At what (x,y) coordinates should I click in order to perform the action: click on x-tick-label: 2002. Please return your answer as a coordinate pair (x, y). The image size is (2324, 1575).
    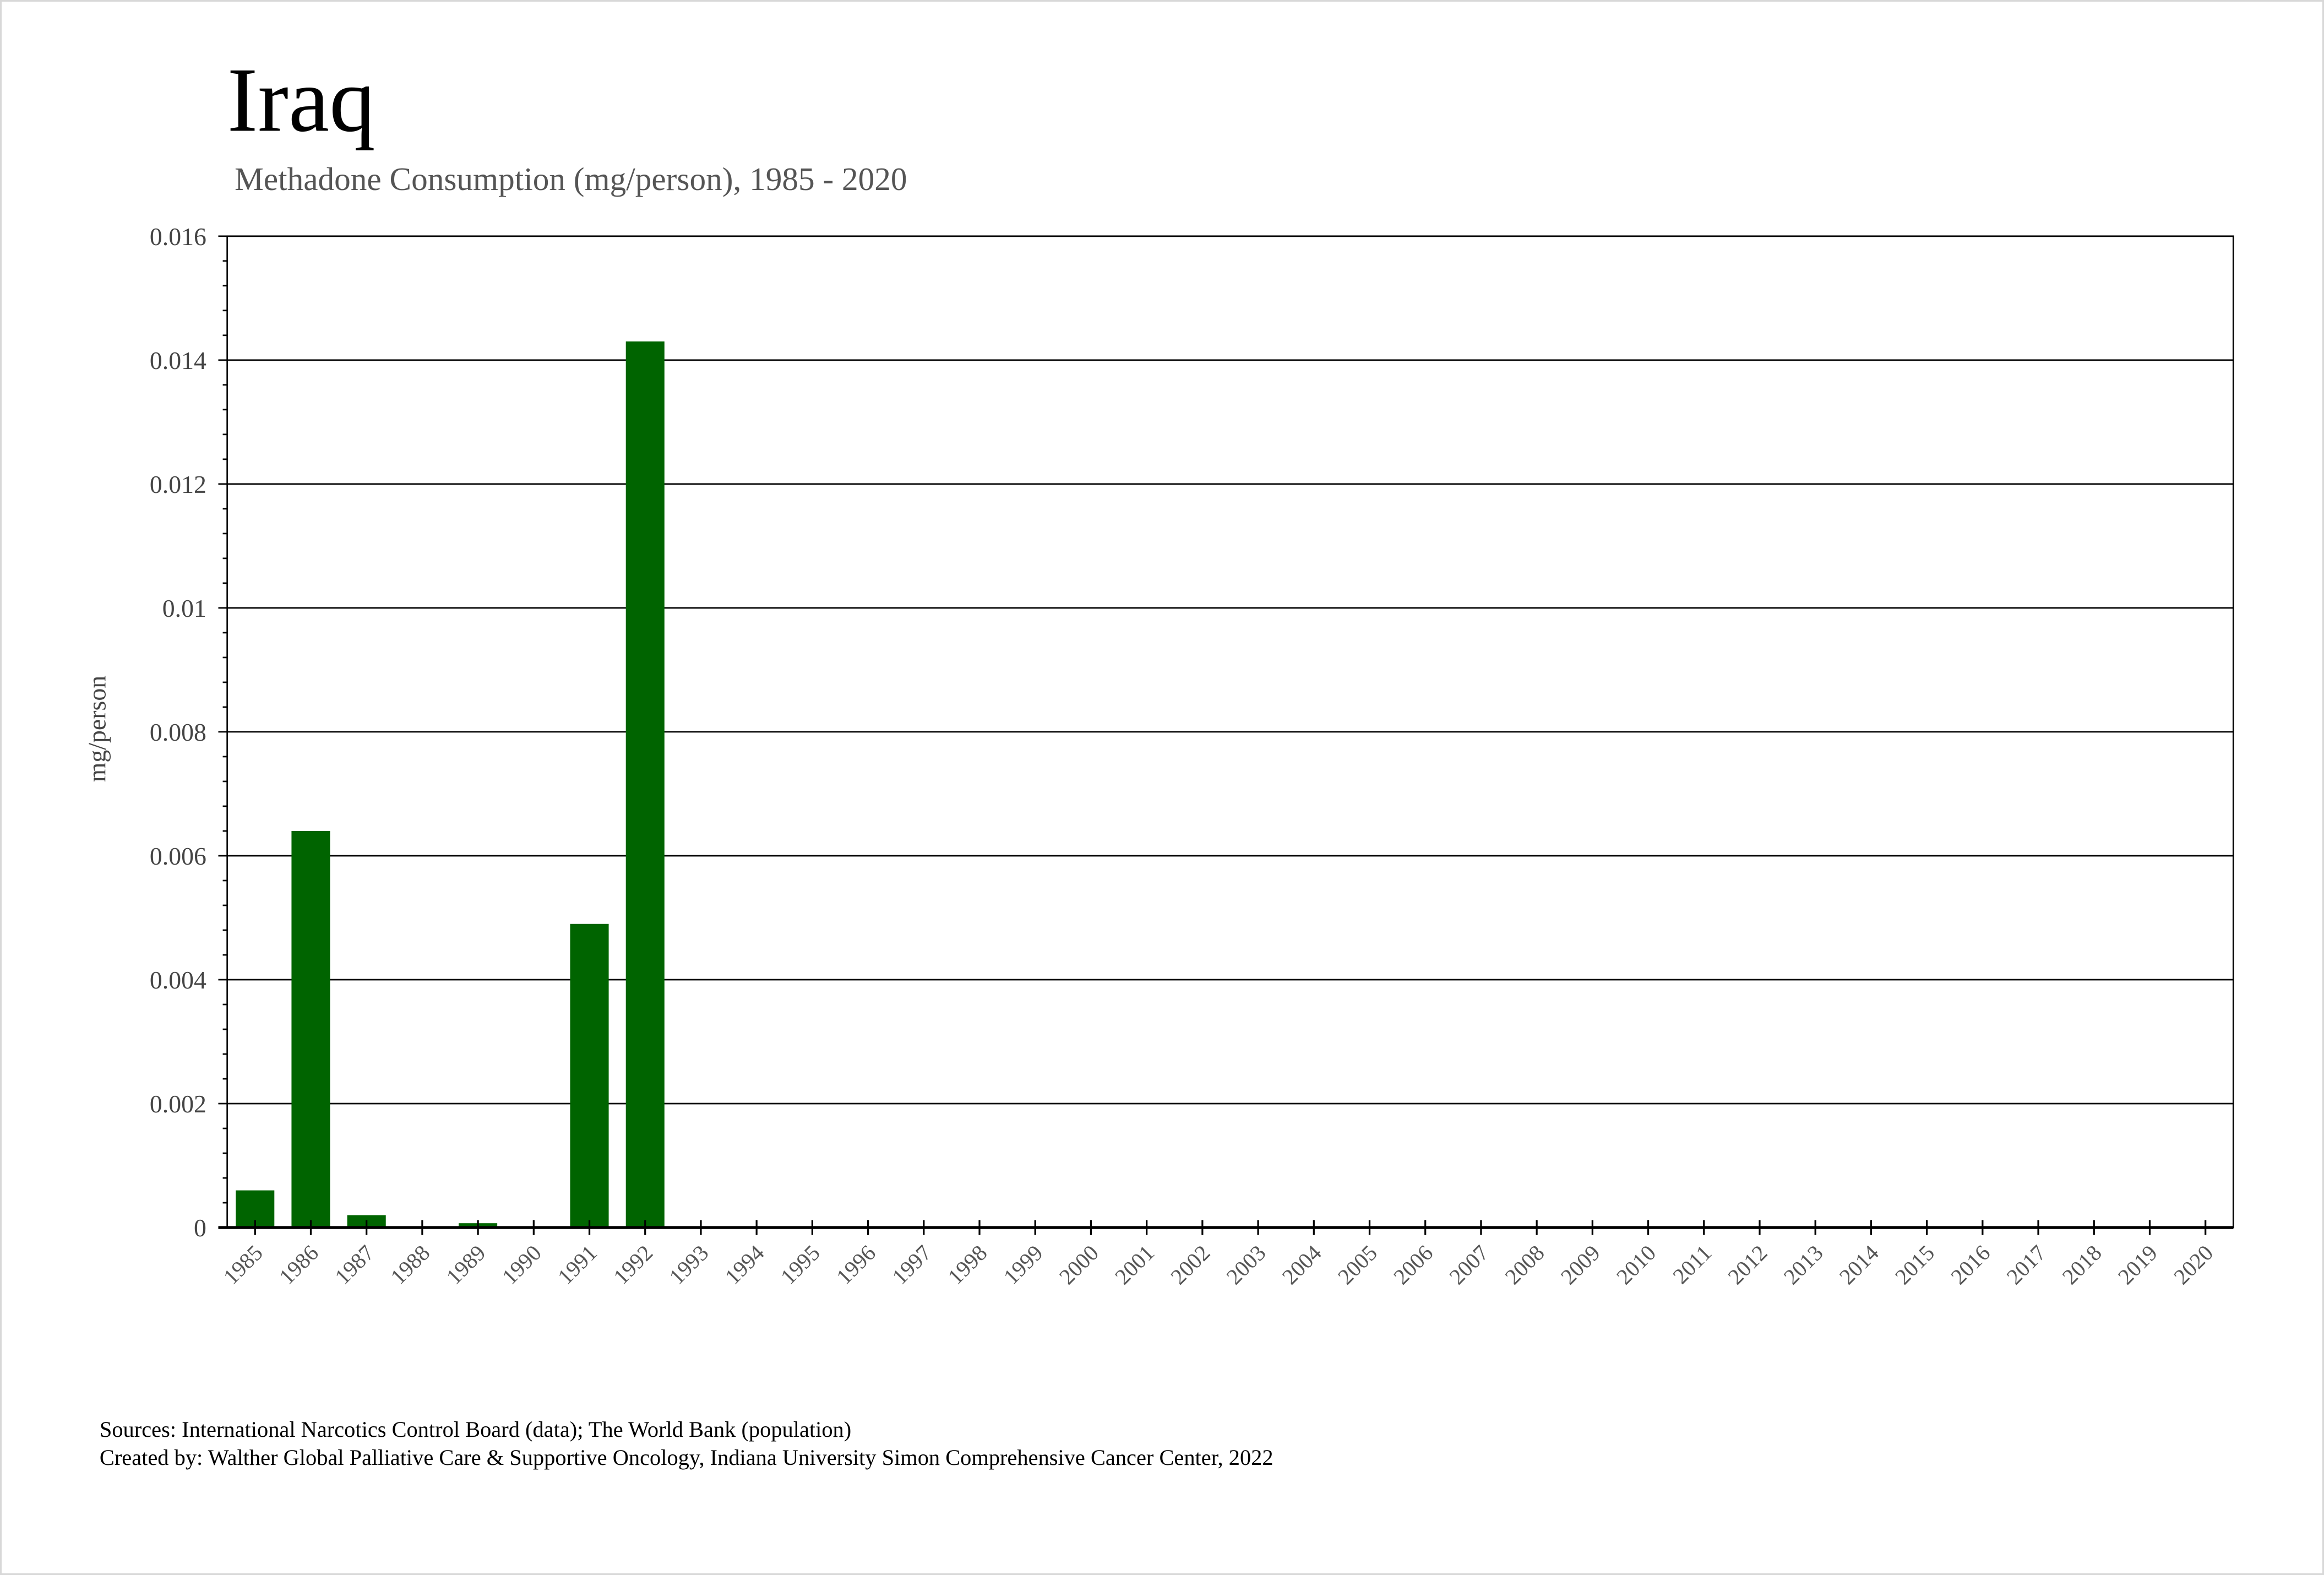
    Looking at the image, I should click on (1190, 1264).